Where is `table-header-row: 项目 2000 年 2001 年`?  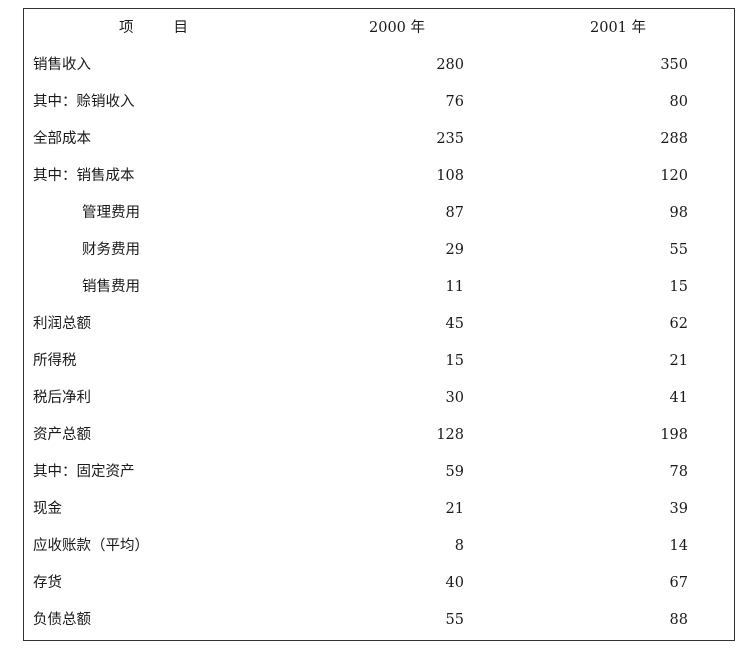 table-header-row: 项目 2000 年 2001 年 is located at coordinates (379, 28).